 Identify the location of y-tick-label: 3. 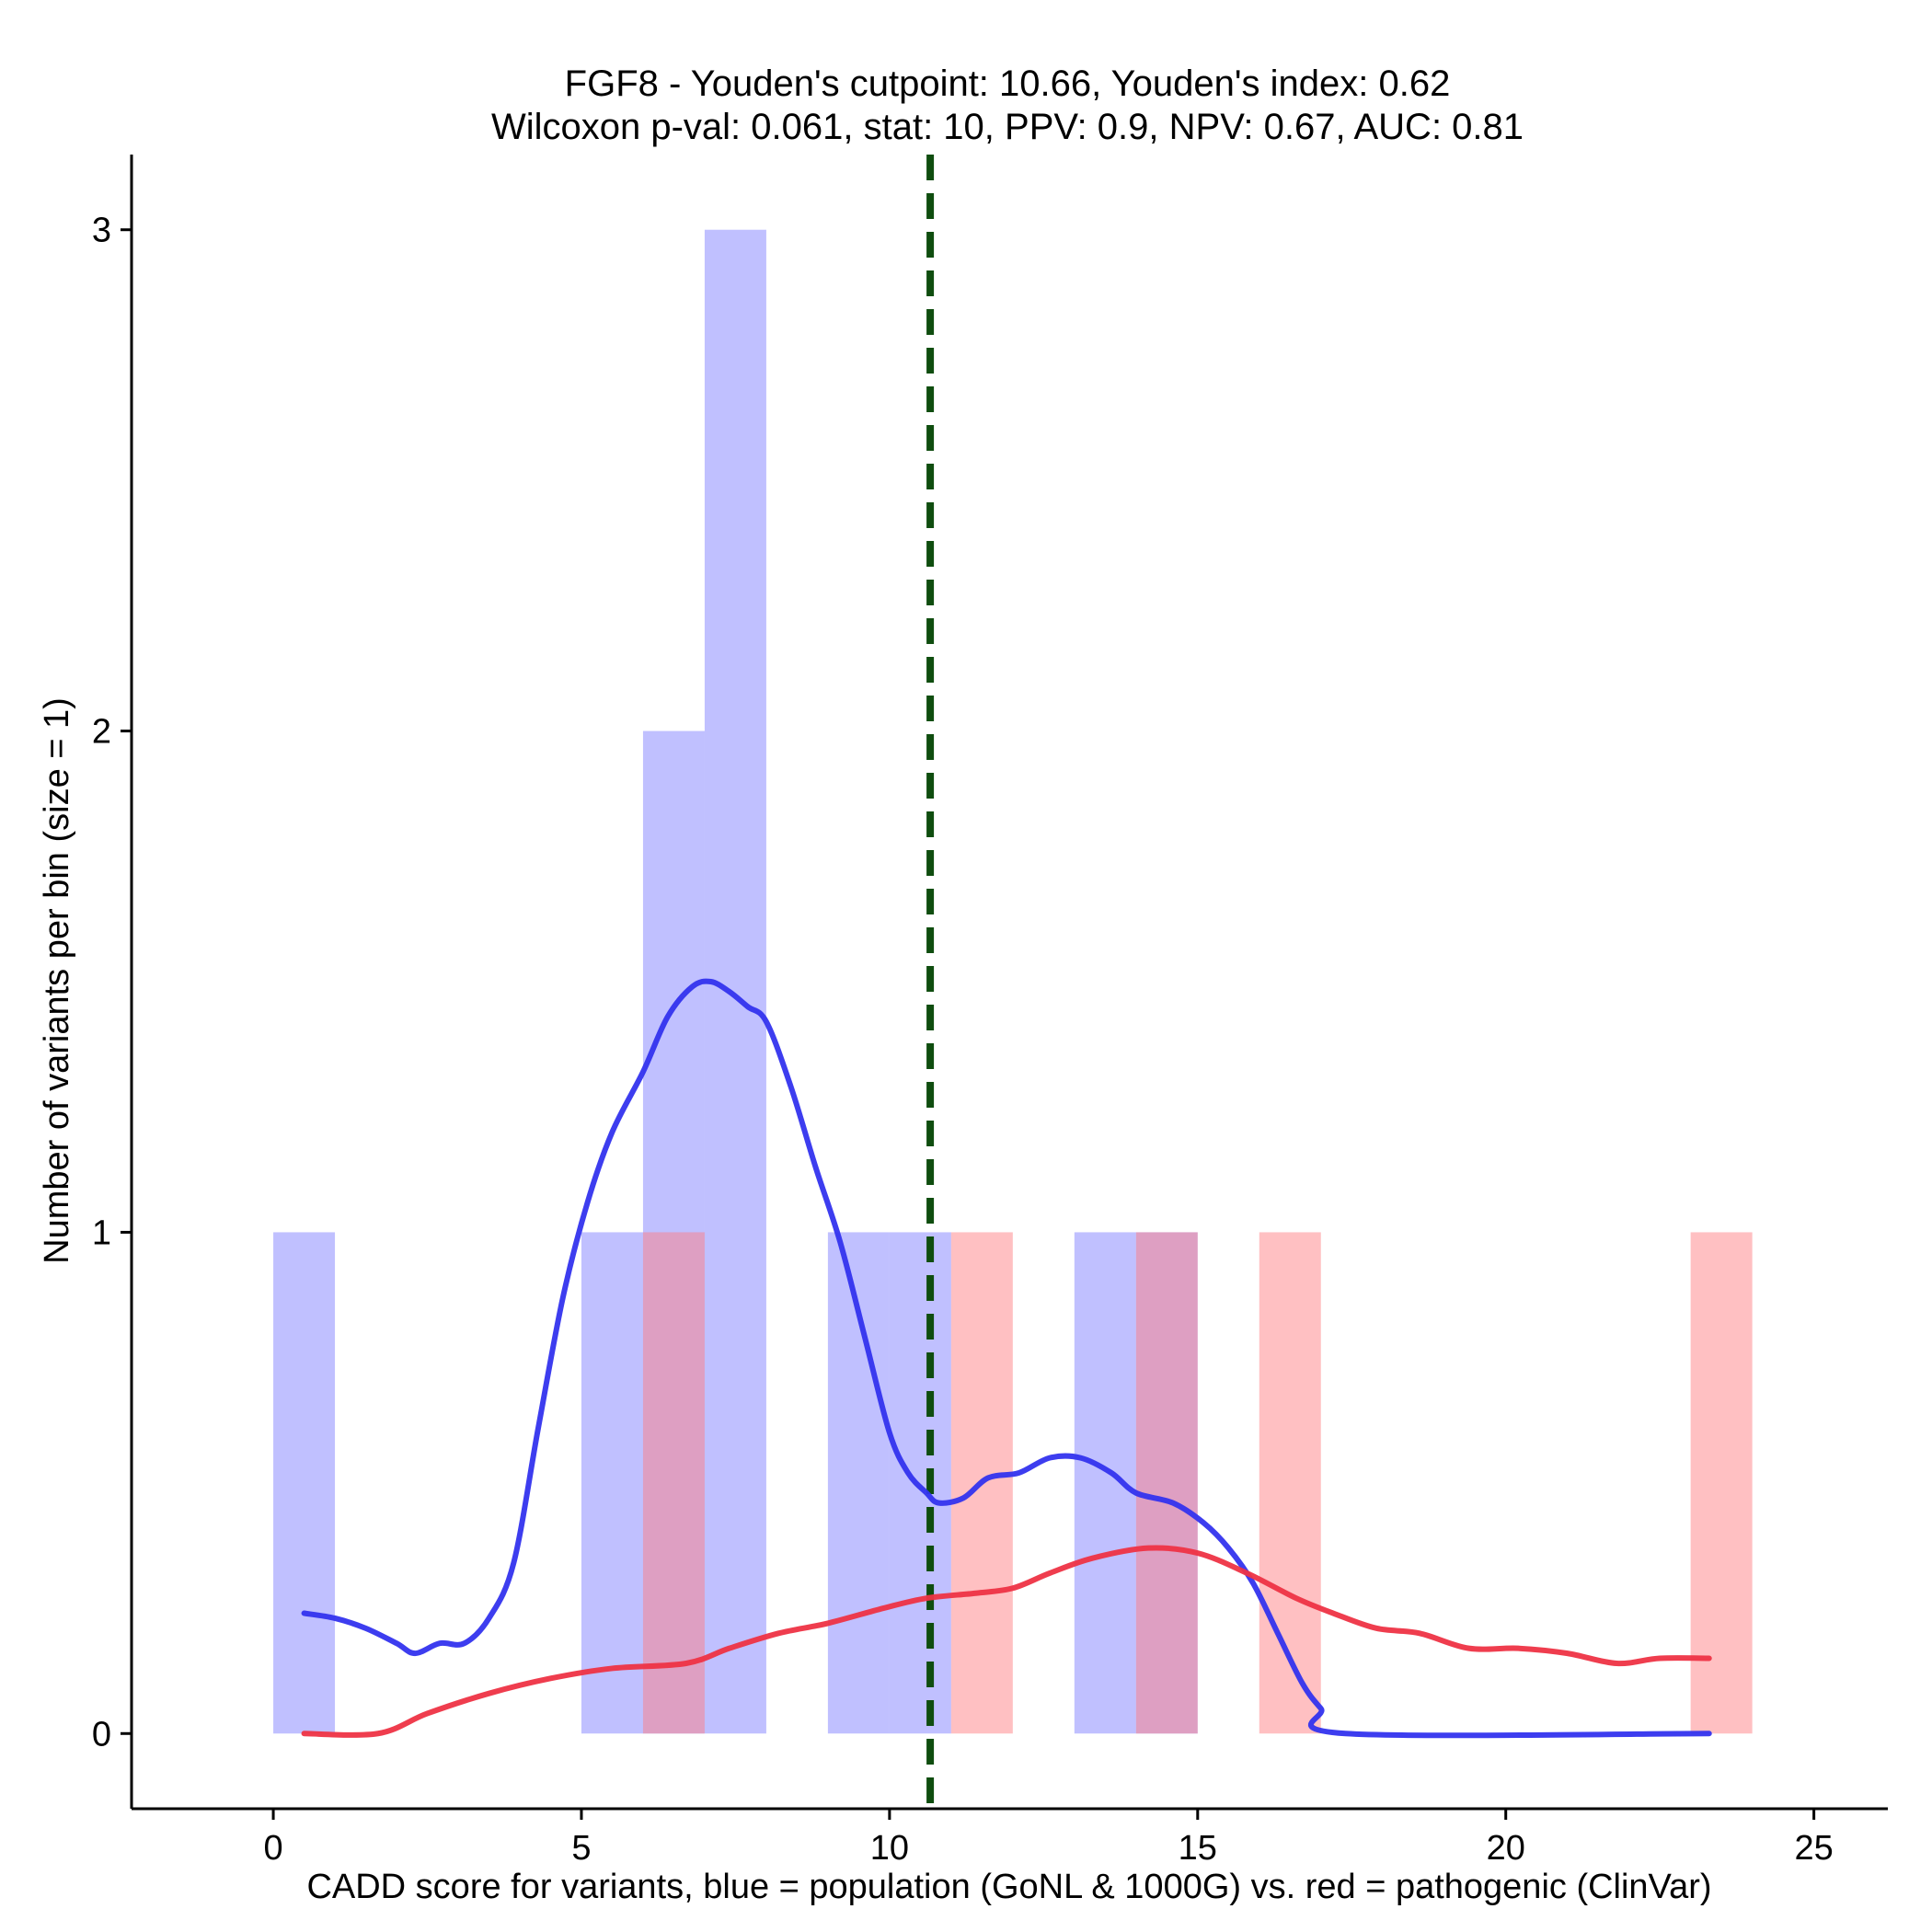
(101, 231).